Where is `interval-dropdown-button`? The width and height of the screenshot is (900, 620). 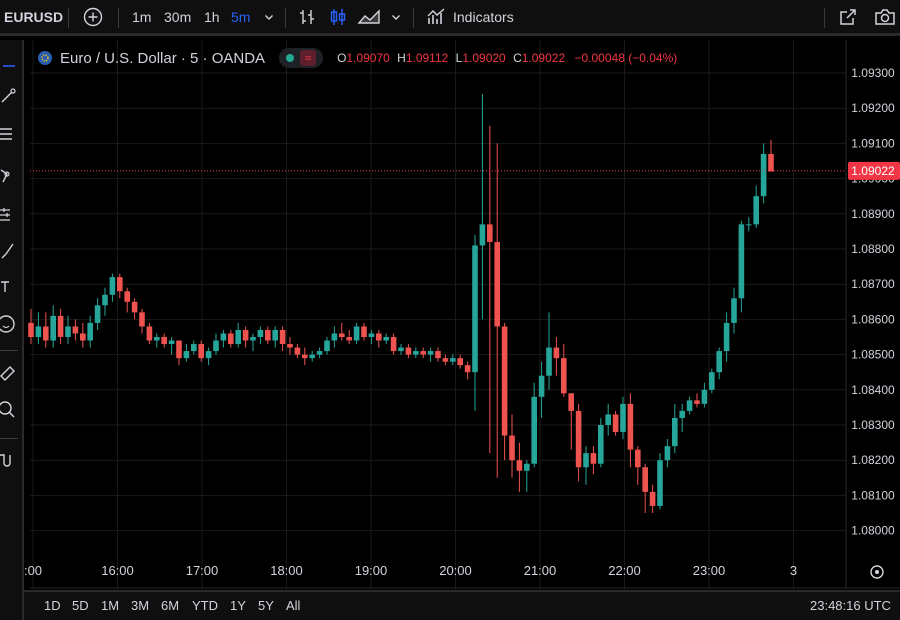 interval-dropdown-button is located at coordinates (269, 17).